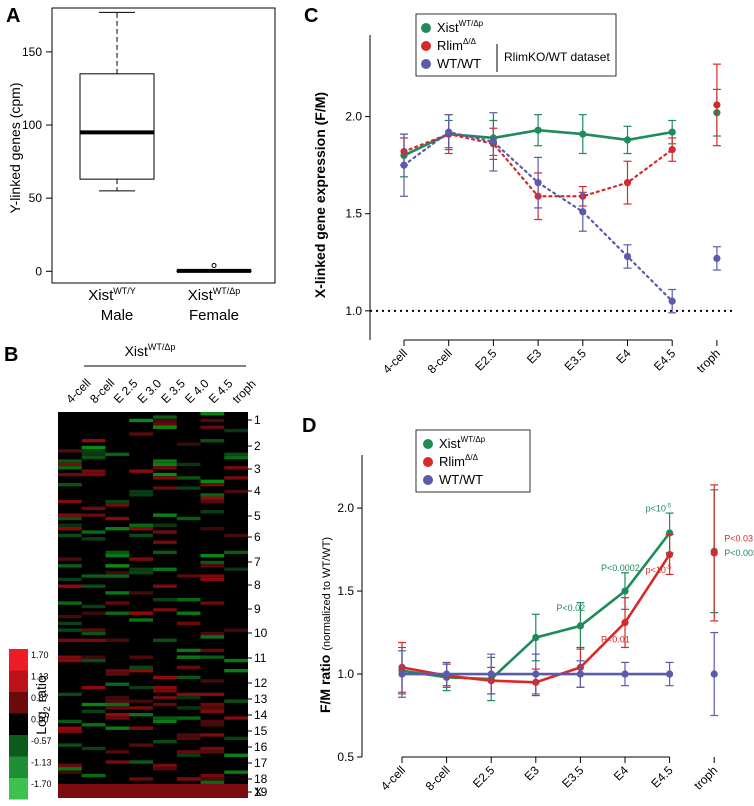 The width and height of the screenshot is (754, 806). What do you see at coordinates (221, 391) in the screenshot?
I see `panel-b-column-label: E 4.5` at bounding box center [221, 391].